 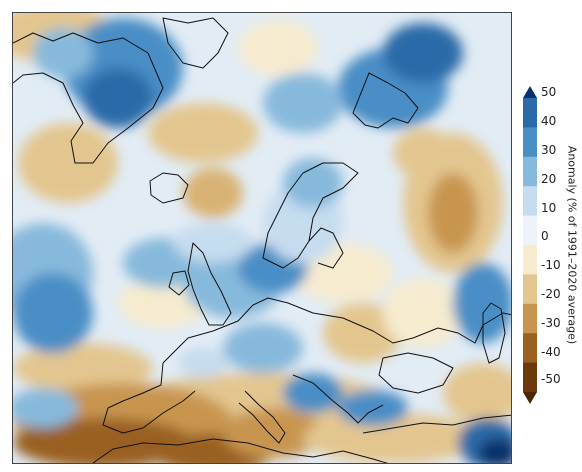 What do you see at coordinates (326, 248) in the screenshot?
I see `coastline-baltic` at bounding box center [326, 248].